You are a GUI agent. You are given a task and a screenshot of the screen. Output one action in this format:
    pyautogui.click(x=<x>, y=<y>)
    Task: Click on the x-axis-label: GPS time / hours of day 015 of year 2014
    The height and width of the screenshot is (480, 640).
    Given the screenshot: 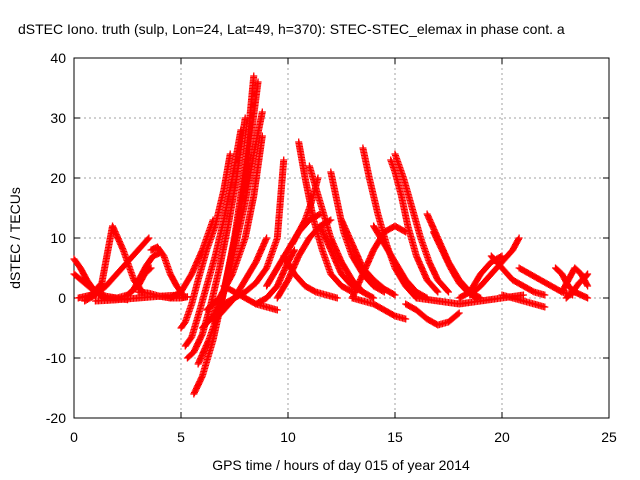 What is the action you would take?
    pyautogui.click(x=341, y=465)
    